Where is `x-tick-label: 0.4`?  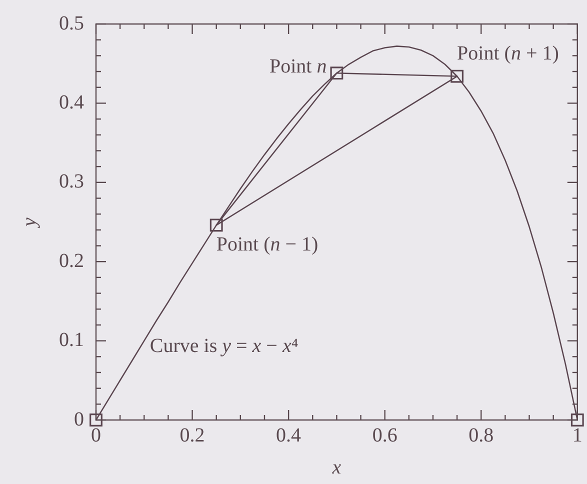 x-tick-label: 0.4 is located at coordinates (289, 435).